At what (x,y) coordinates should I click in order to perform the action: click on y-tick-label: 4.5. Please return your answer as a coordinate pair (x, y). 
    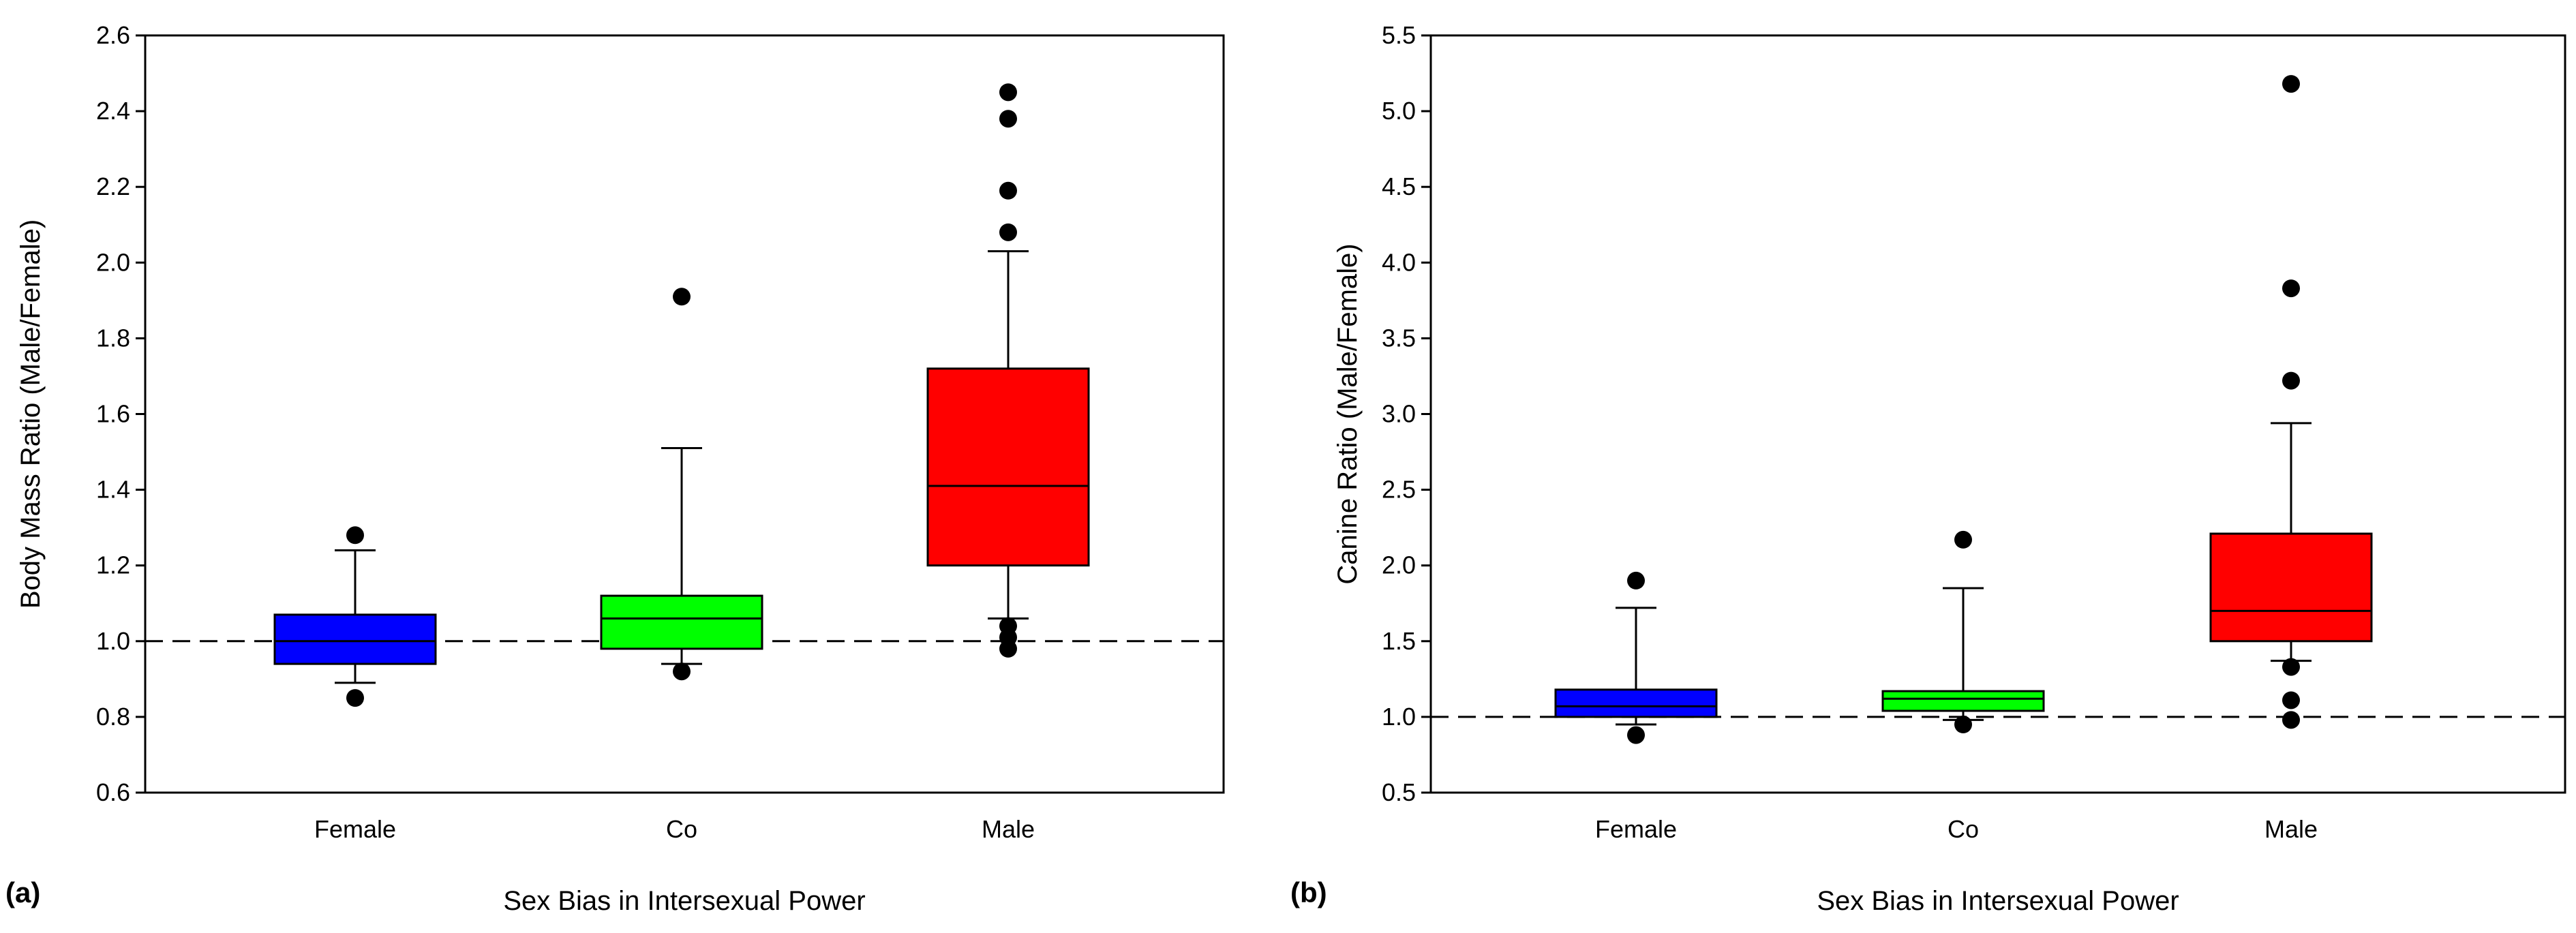
    Looking at the image, I should click on (1399, 186).